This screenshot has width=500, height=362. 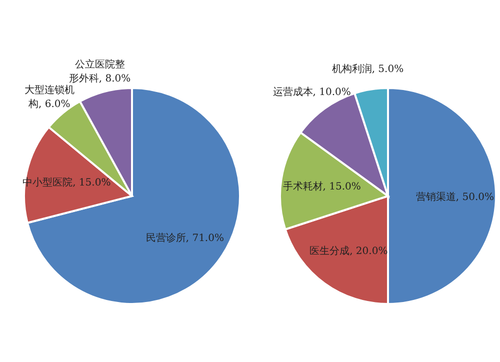 What do you see at coordinates (455, 197) in the screenshot?
I see `slice-label: 营销渠道, 50.0%` at bounding box center [455, 197].